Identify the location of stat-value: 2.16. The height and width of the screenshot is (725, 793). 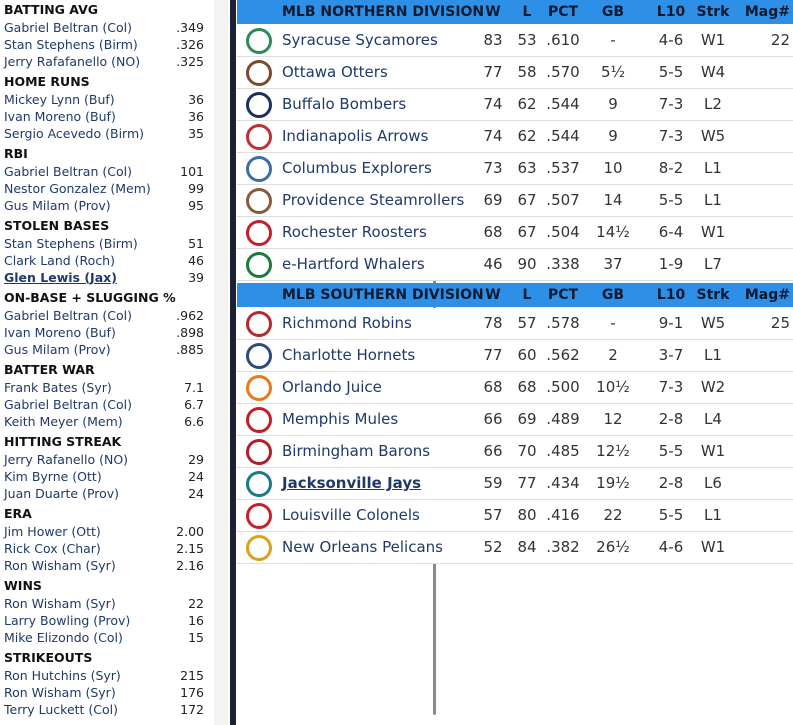
(190, 565).